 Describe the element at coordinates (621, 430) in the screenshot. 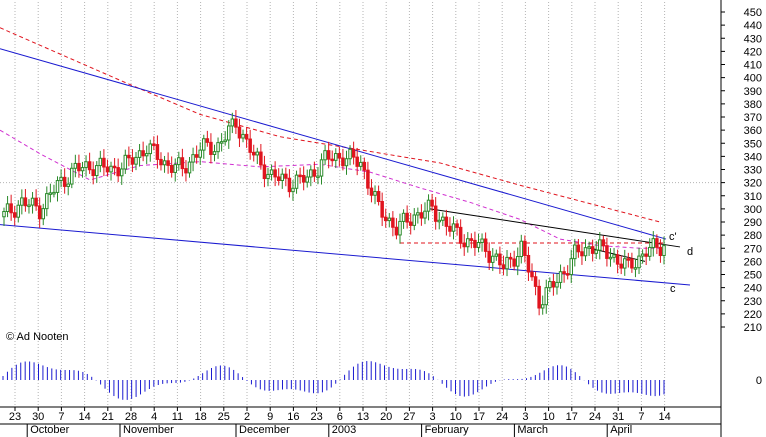

I see `month-label: April` at that location.